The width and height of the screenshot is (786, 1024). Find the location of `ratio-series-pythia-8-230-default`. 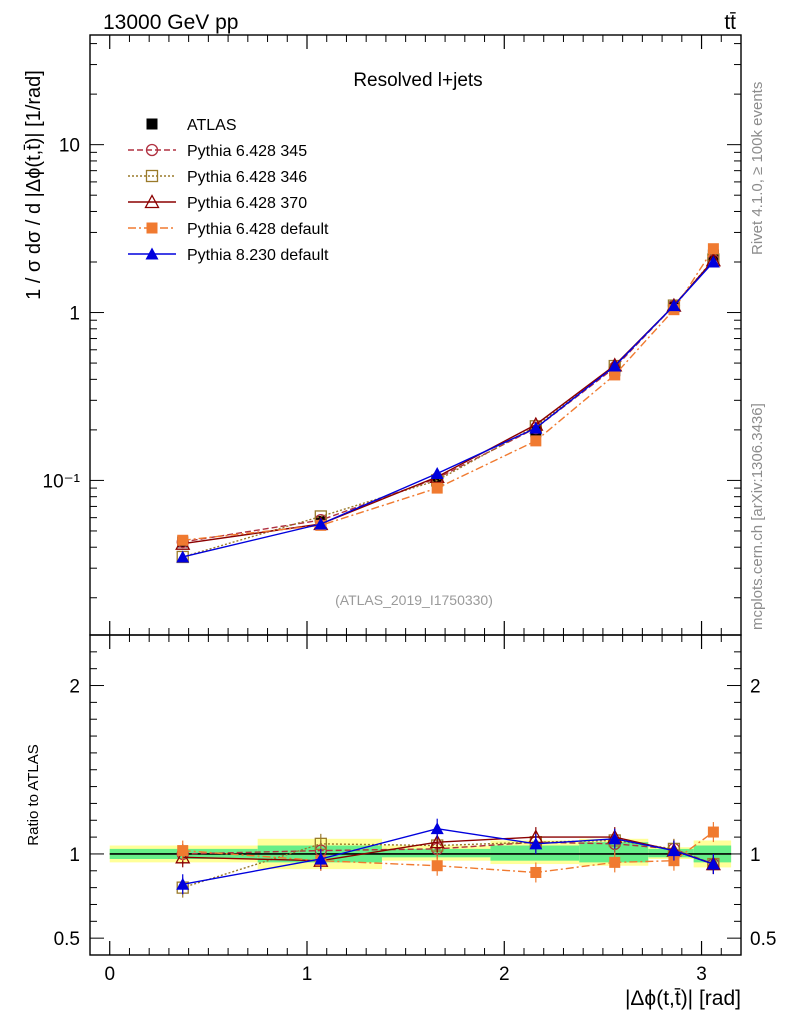

ratio-series-pythia-8-230-default is located at coordinates (448, 856).